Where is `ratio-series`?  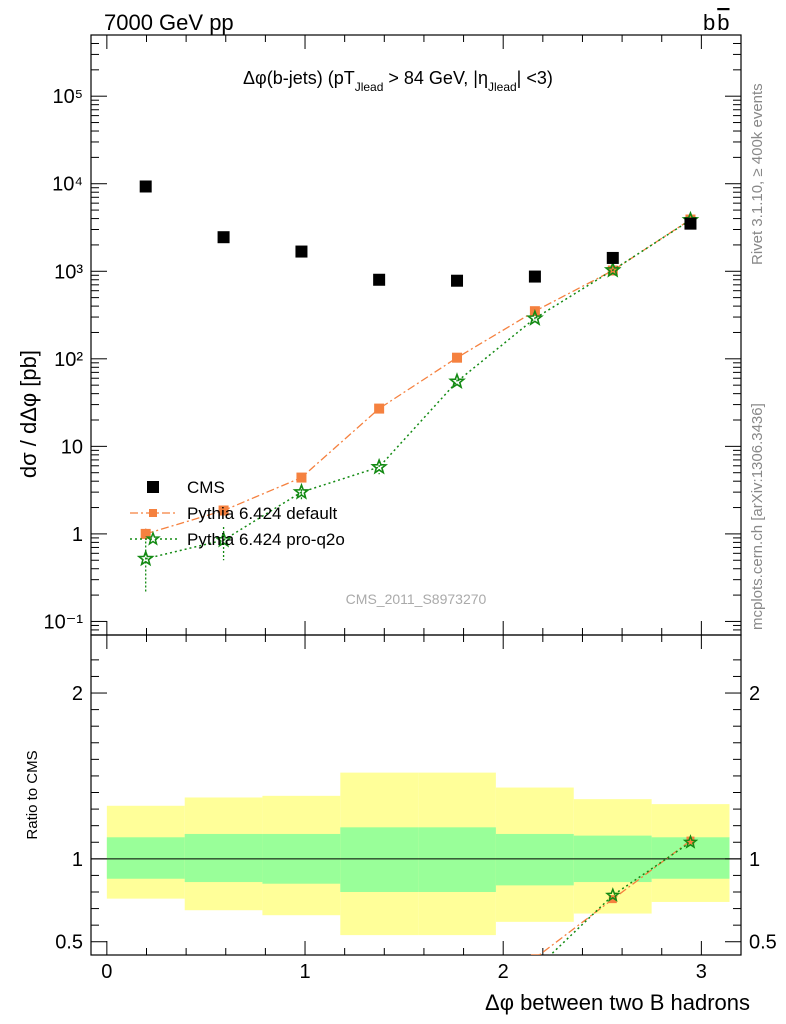 ratio-series is located at coordinates (614, 894).